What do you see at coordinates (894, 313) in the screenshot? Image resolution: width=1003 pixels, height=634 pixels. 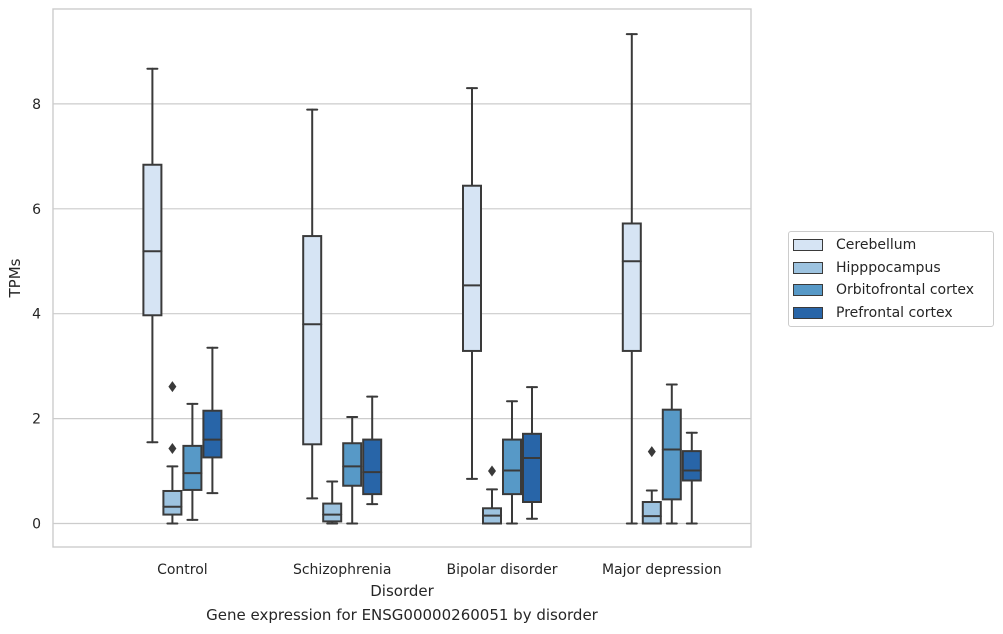 I see `legend-label-prefrontal-cortex: Prefrontal cortex` at bounding box center [894, 313].